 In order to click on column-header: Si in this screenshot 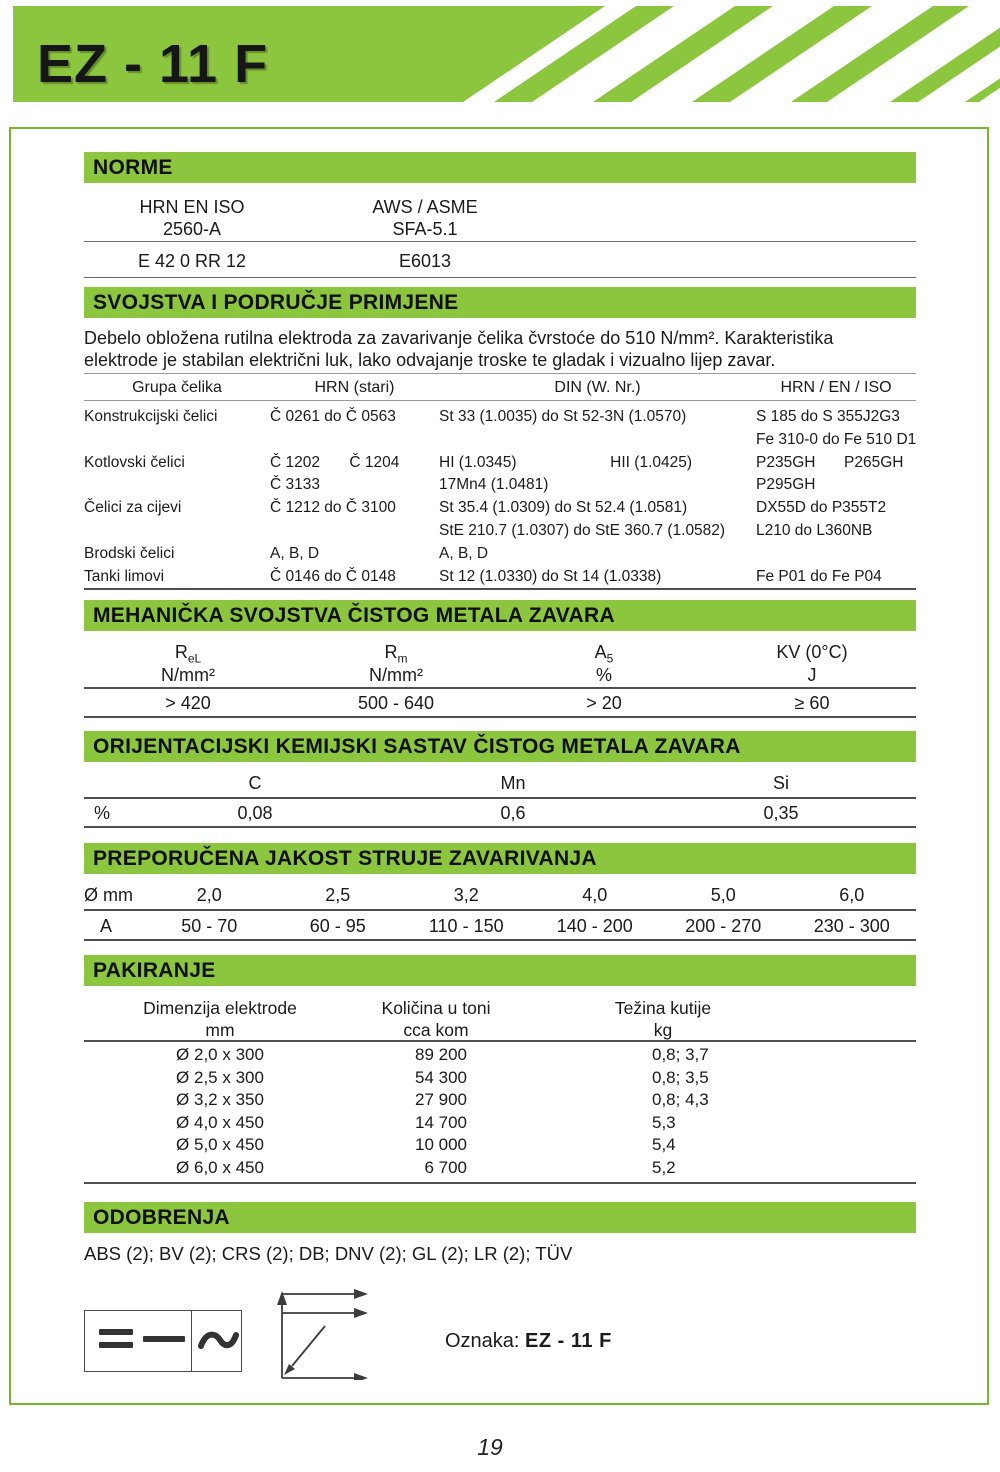, I will do `click(780, 783)`.